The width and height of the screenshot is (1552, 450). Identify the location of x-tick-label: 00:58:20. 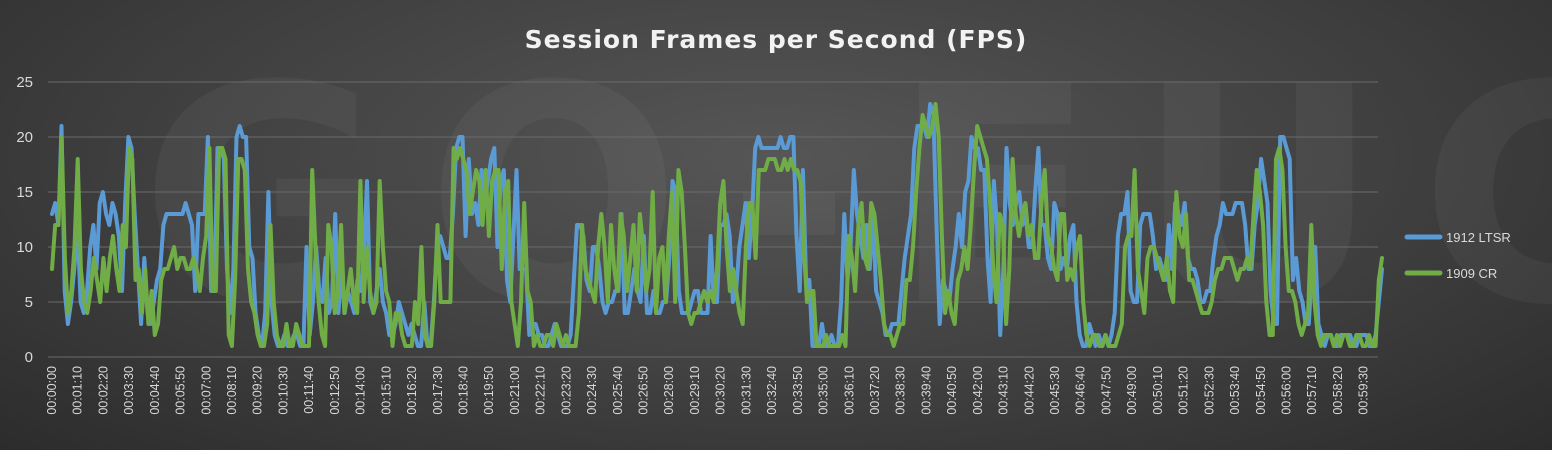
(1338, 390).